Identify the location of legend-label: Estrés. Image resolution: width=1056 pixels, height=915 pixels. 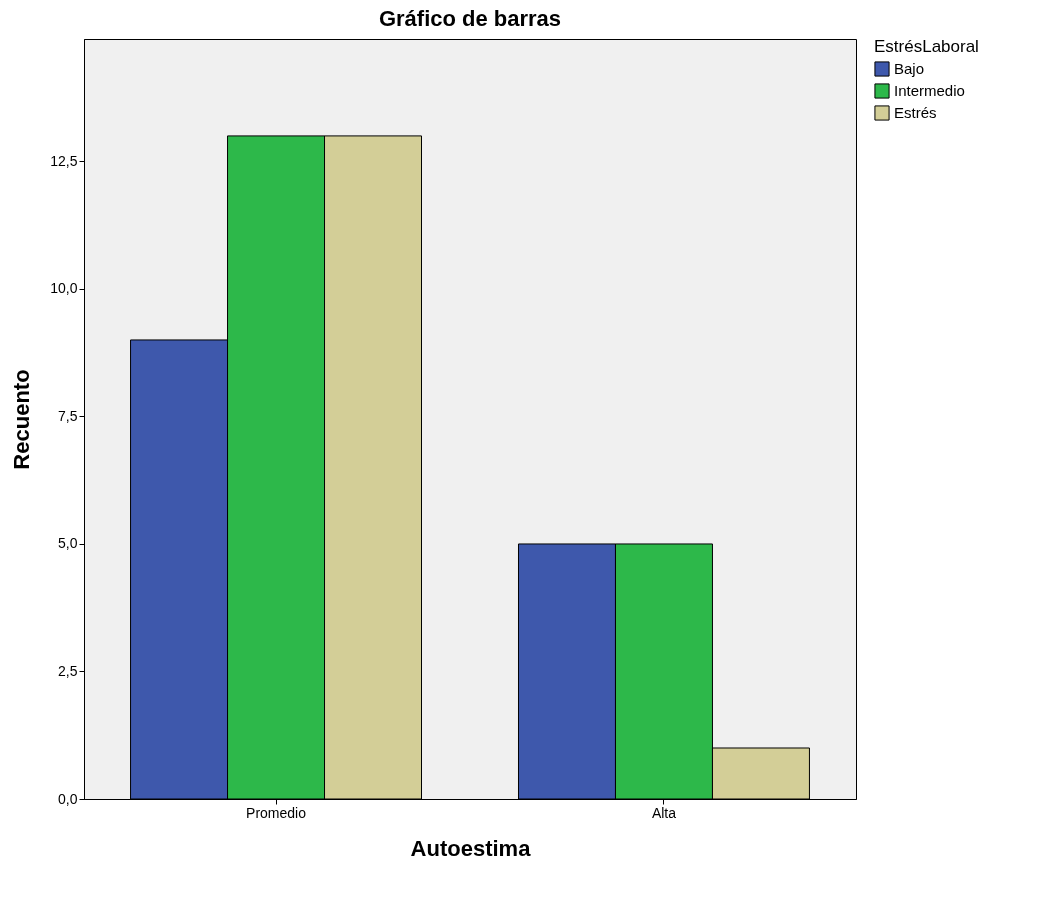
(915, 112).